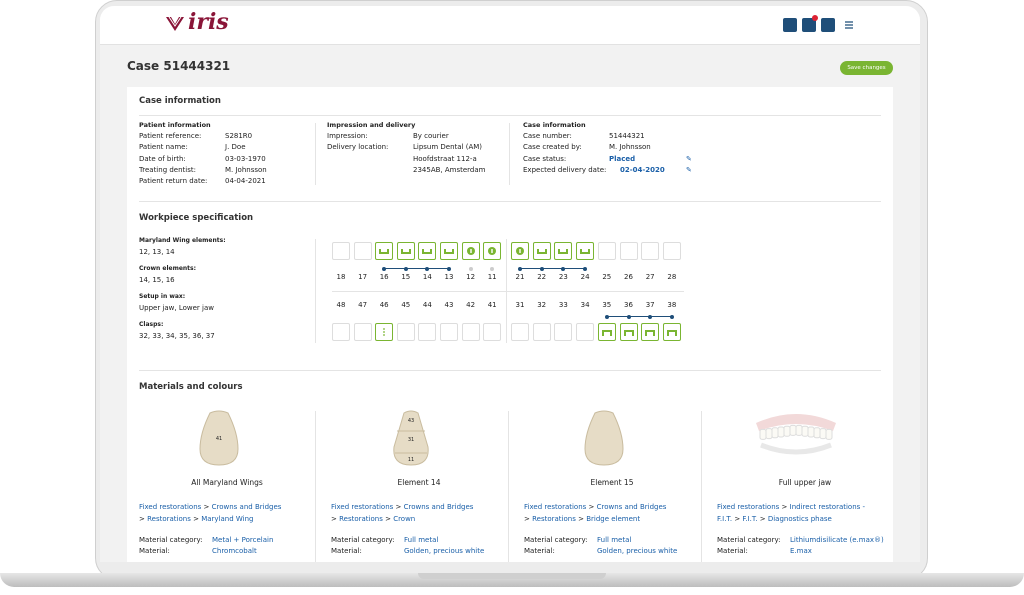  I want to click on tooth-number: 27, so click(650, 277).